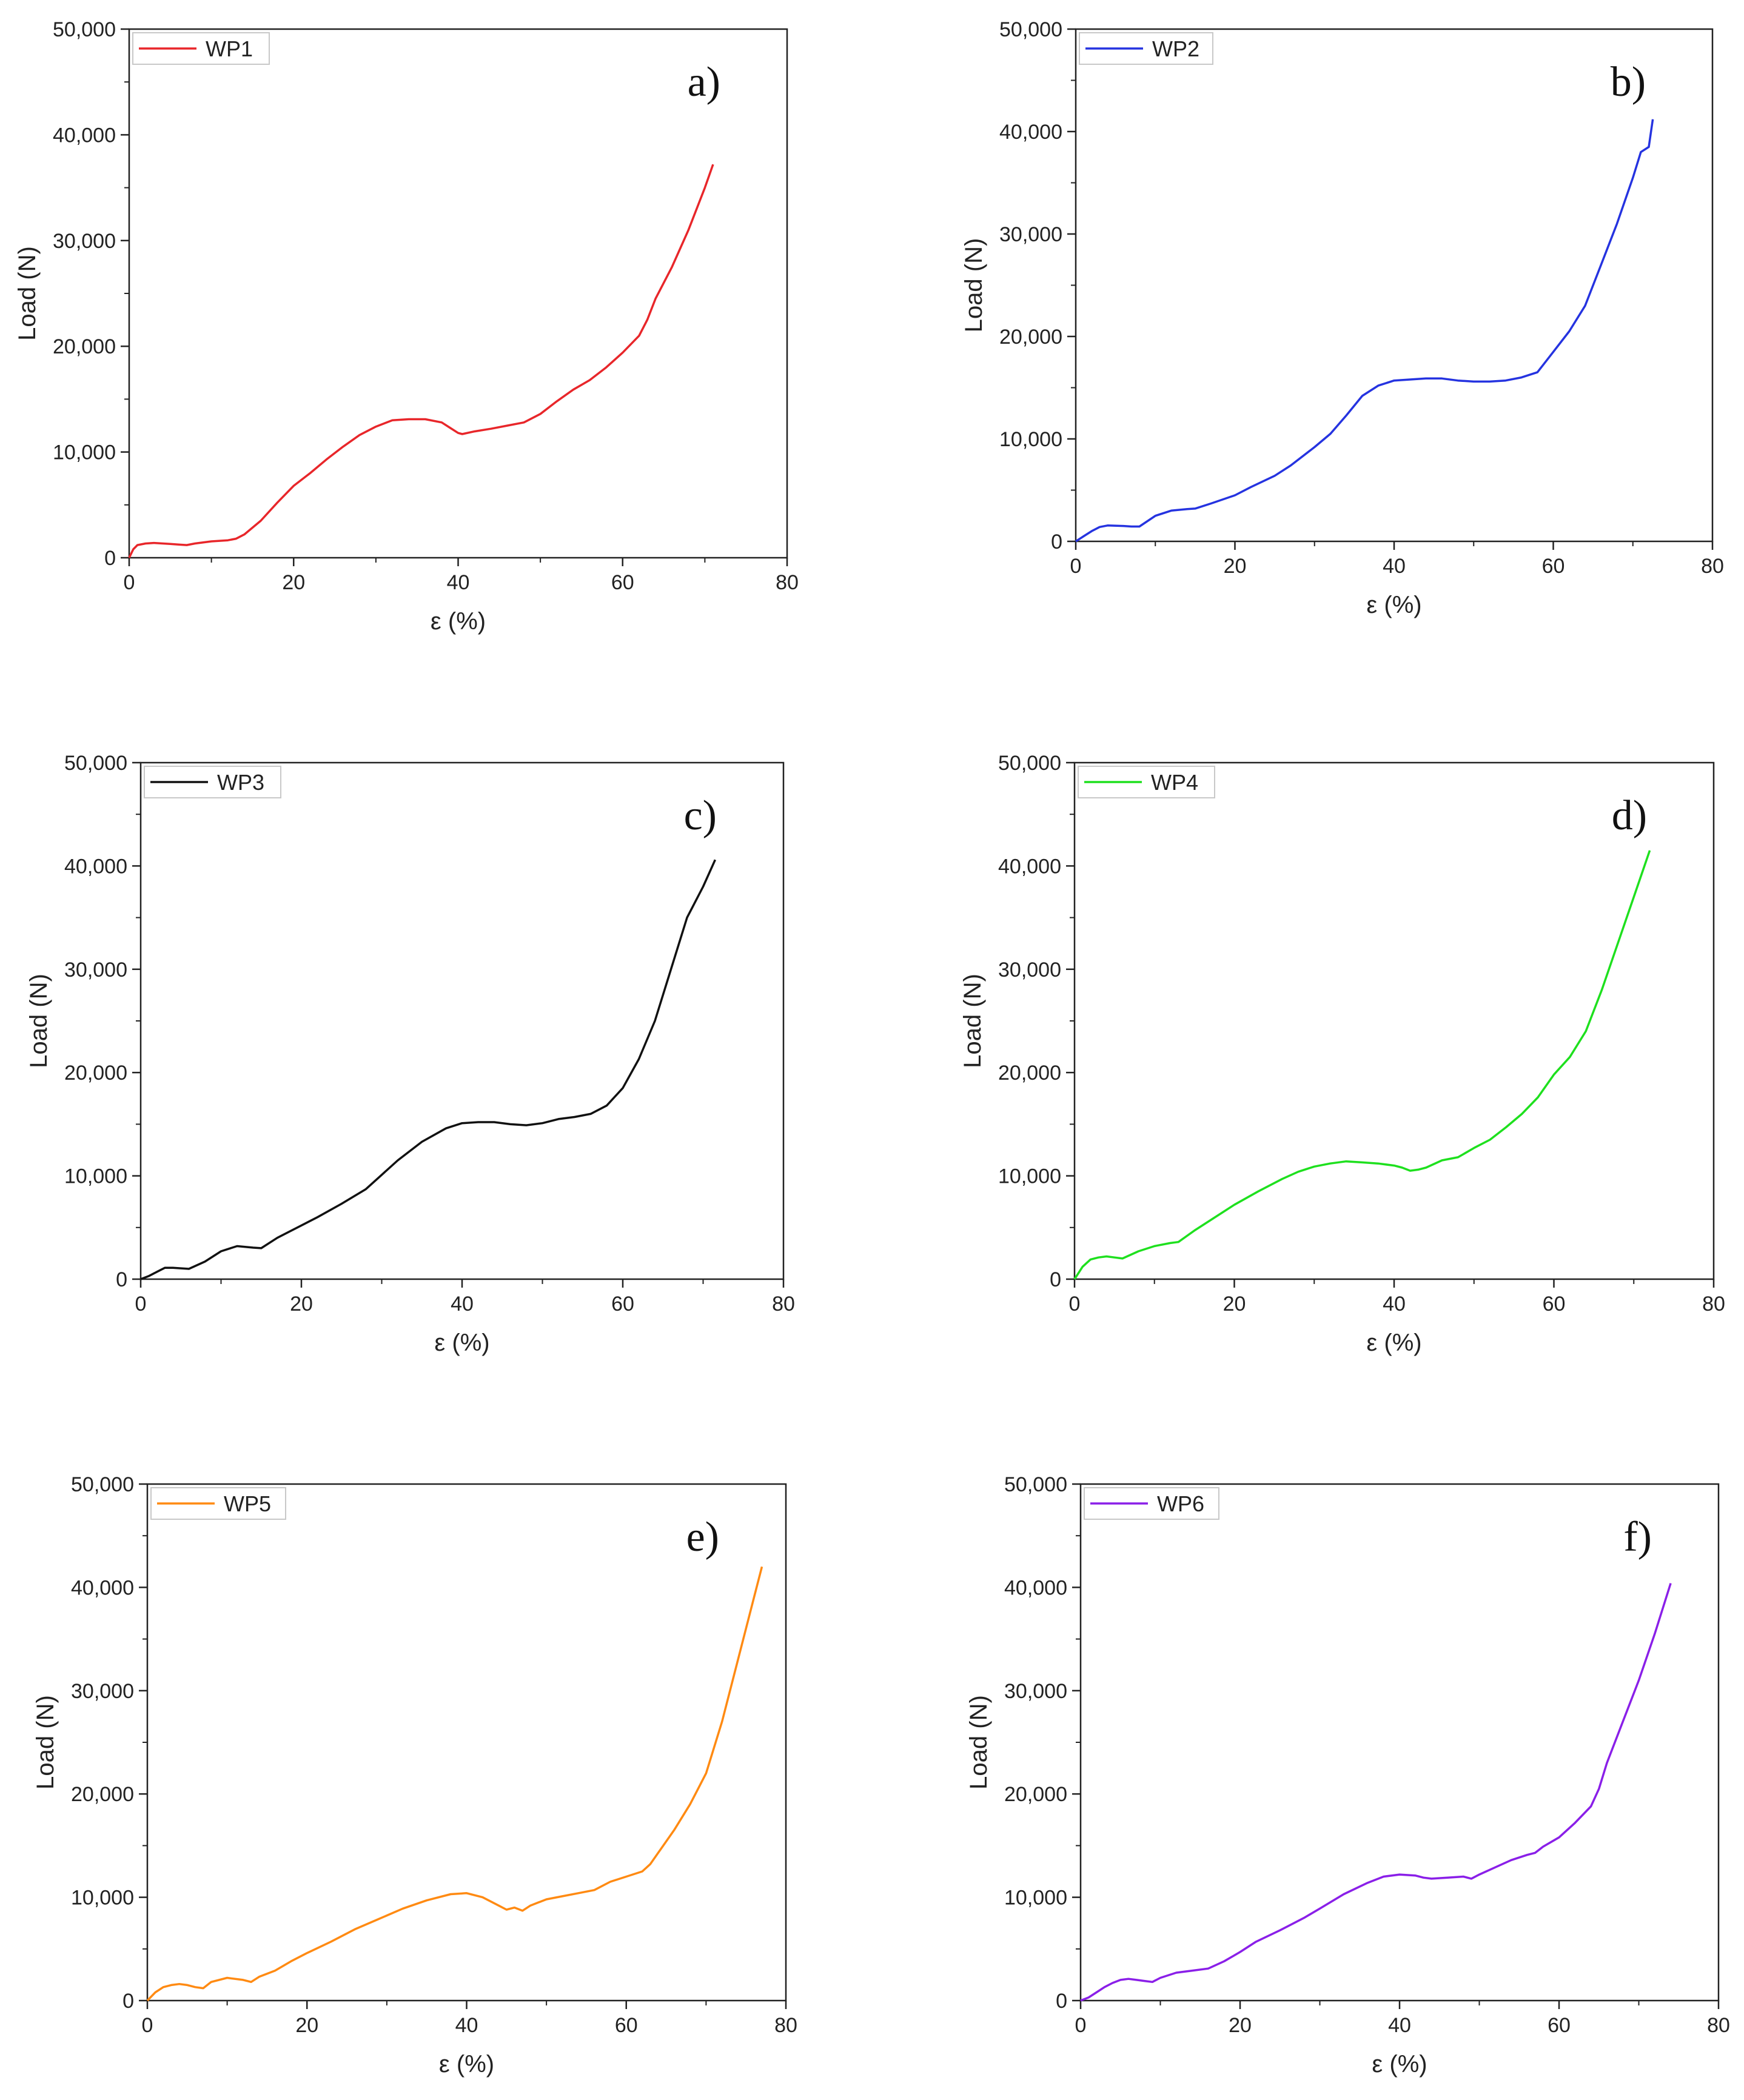 This screenshot has height=2100, width=1744. Describe the element at coordinates (1362, 1065) in the screenshot. I see `series-line-wp4` at that location.